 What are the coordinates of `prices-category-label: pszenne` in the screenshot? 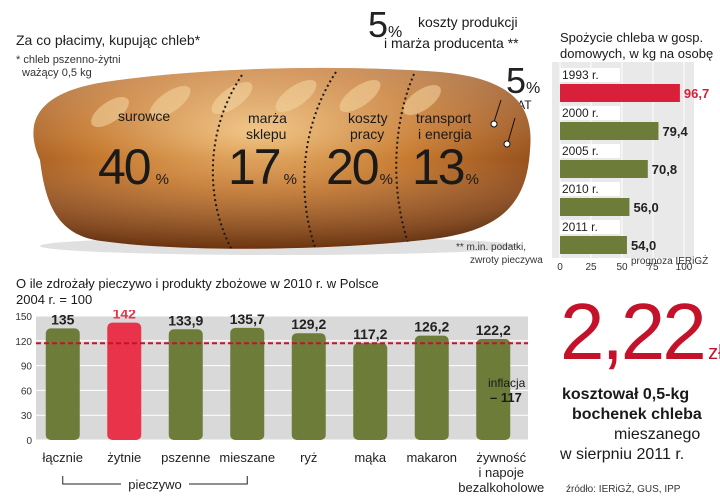 It's located at (185, 457).